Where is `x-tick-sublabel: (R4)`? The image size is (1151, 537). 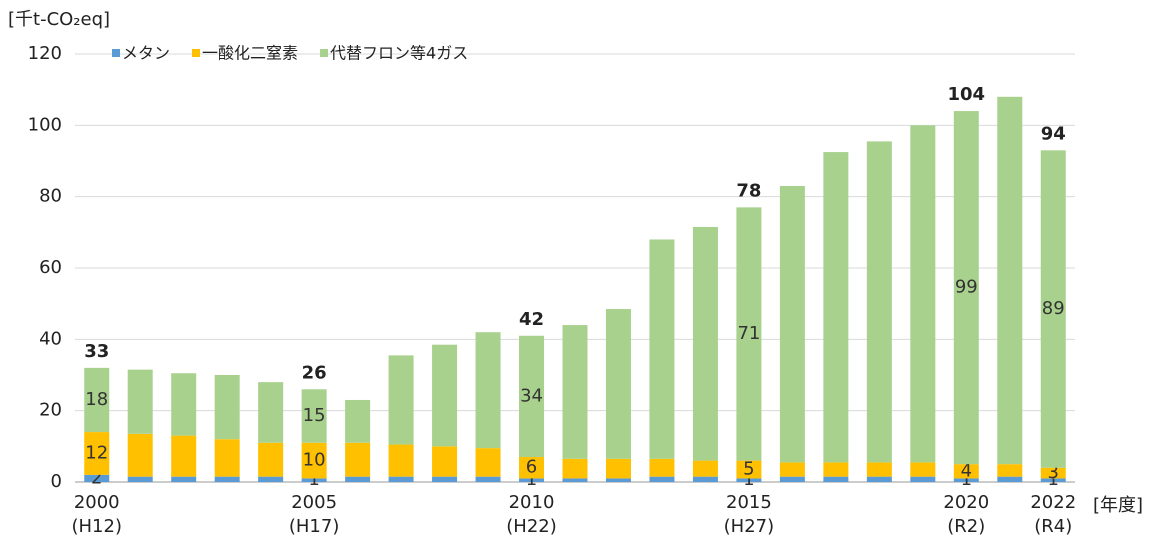 x-tick-sublabel: (R4) is located at coordinates (1053, 526).